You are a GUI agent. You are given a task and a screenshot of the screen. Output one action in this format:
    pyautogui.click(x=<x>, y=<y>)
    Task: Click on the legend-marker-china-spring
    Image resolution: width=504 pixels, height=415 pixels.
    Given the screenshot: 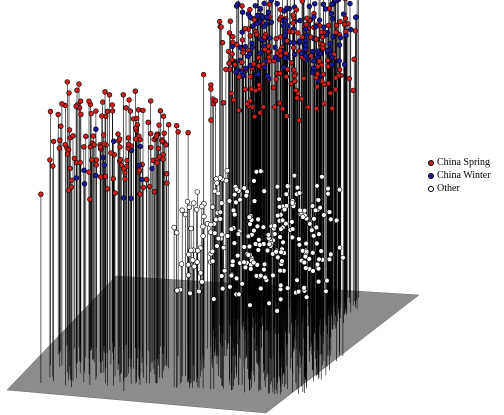 What is the action you would take?
    pyautogui.click(x=431, y=162)
    